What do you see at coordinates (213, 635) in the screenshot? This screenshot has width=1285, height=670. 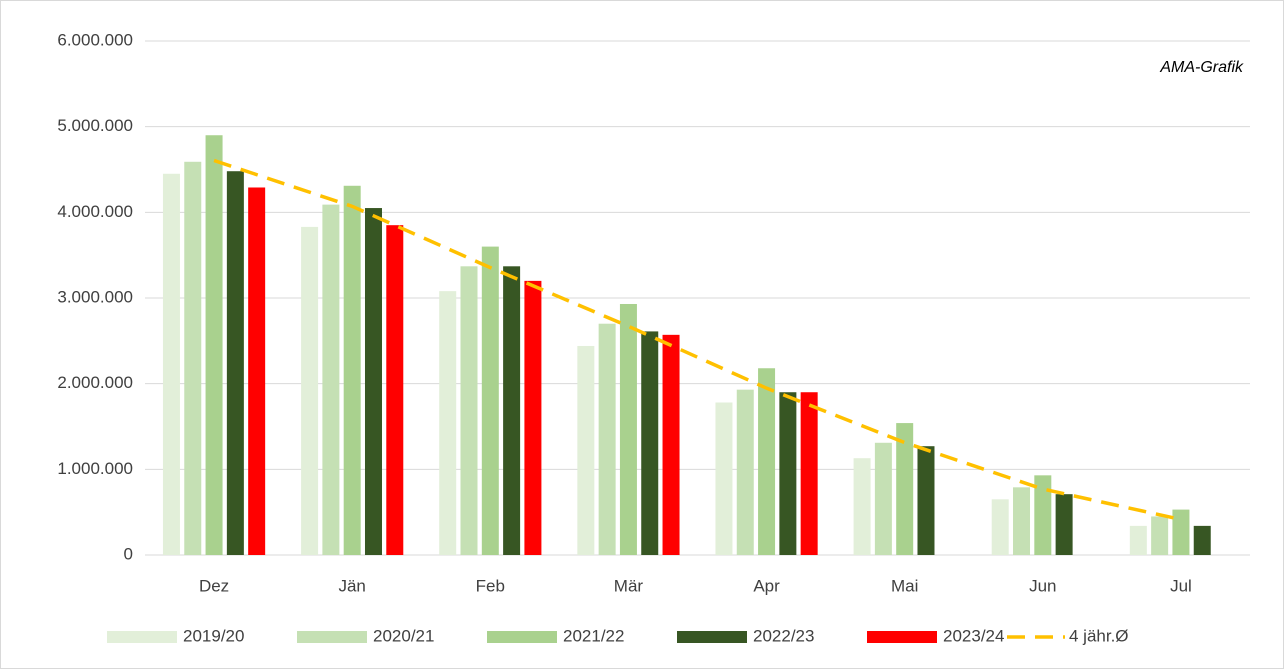 I see `legend-label: 2019/20` at bounding box center [213, 635].